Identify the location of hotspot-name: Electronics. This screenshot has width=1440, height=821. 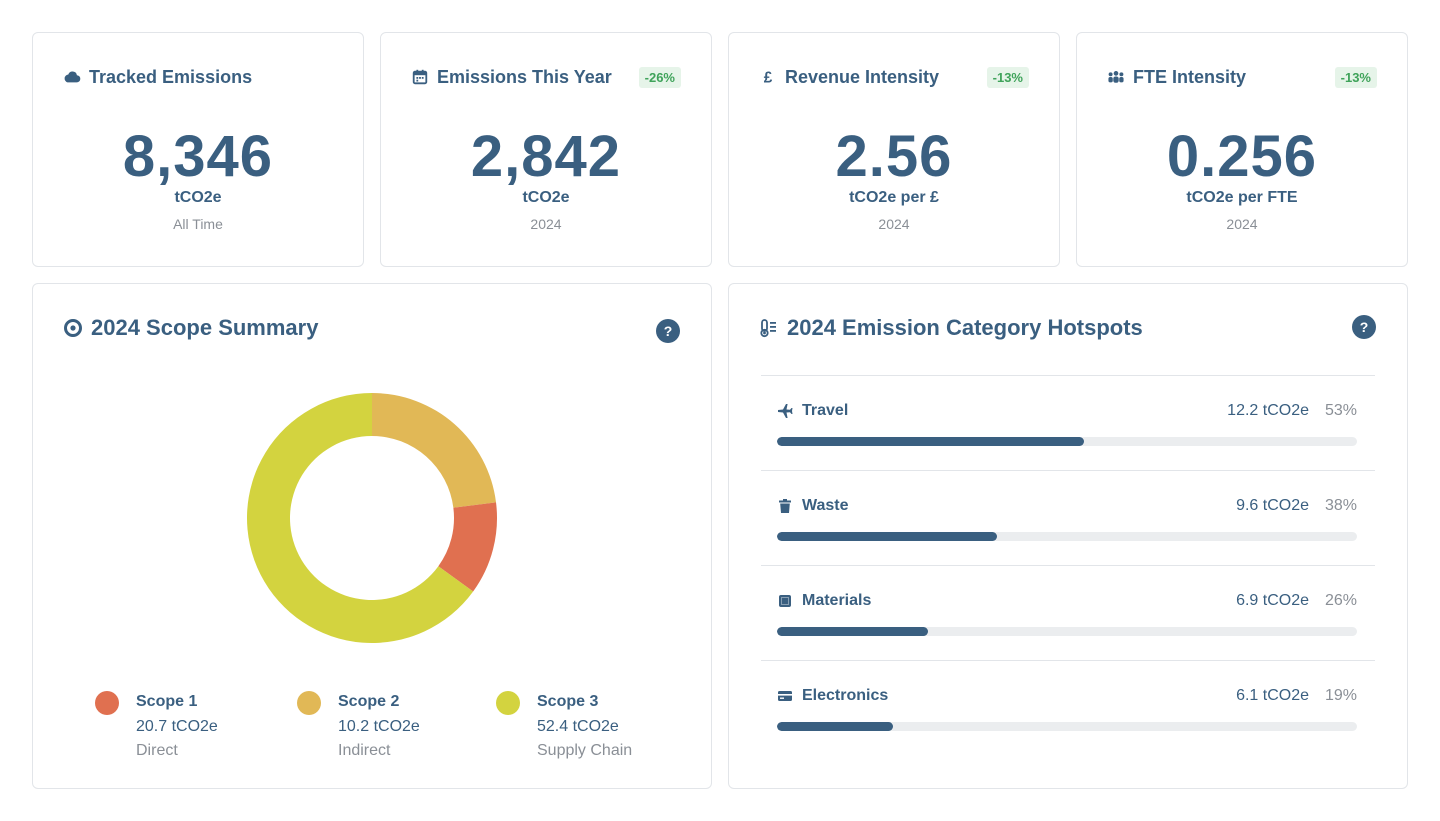
(845, 695).